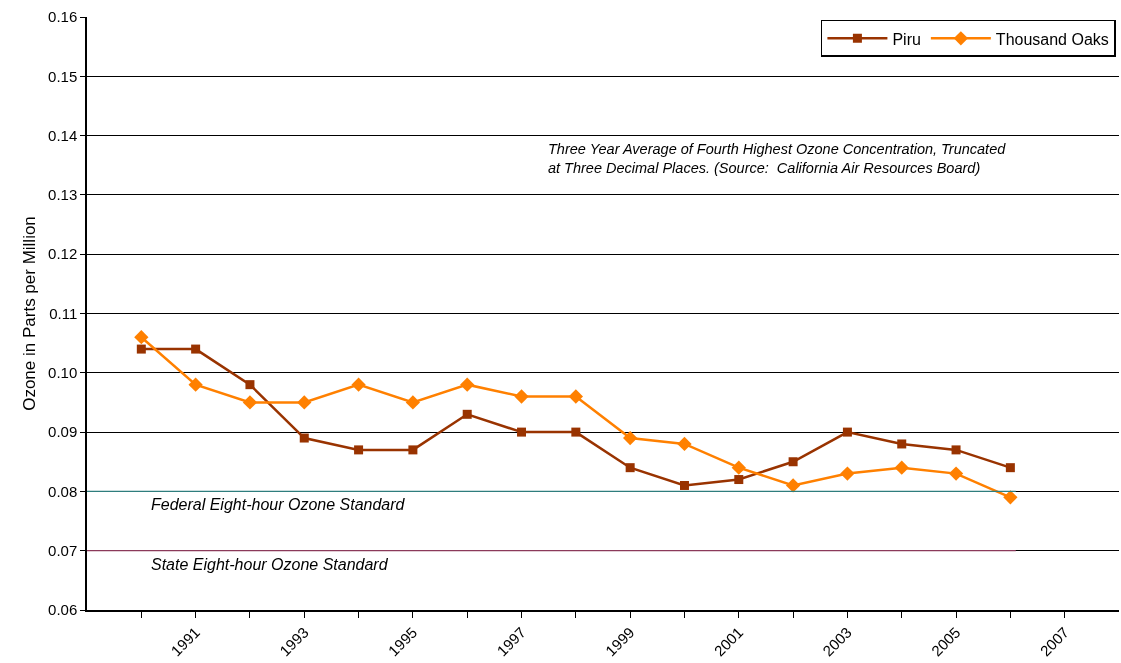  Describe the element at coordinates (63, 135) in the screenshot. I see `y-tick-label: 0.14` at that location.